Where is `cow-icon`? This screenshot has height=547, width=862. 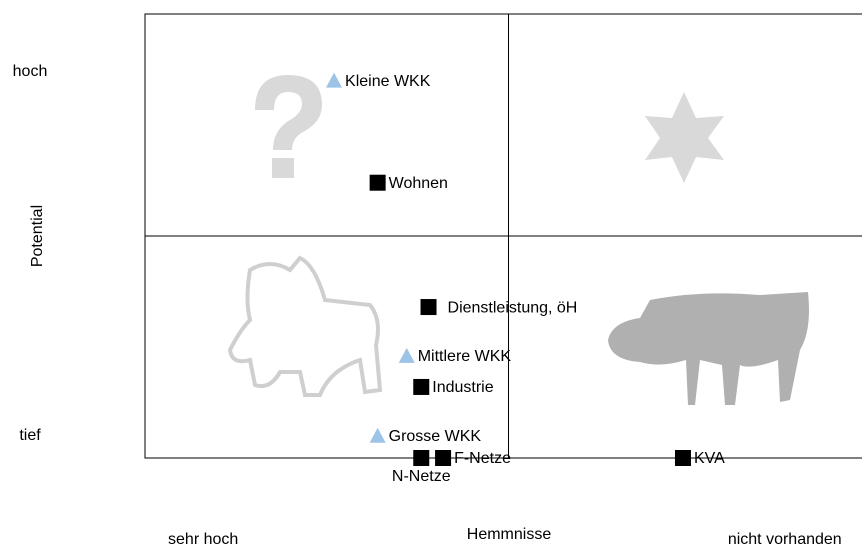
cow-icon is located at coordinates (708, 348).